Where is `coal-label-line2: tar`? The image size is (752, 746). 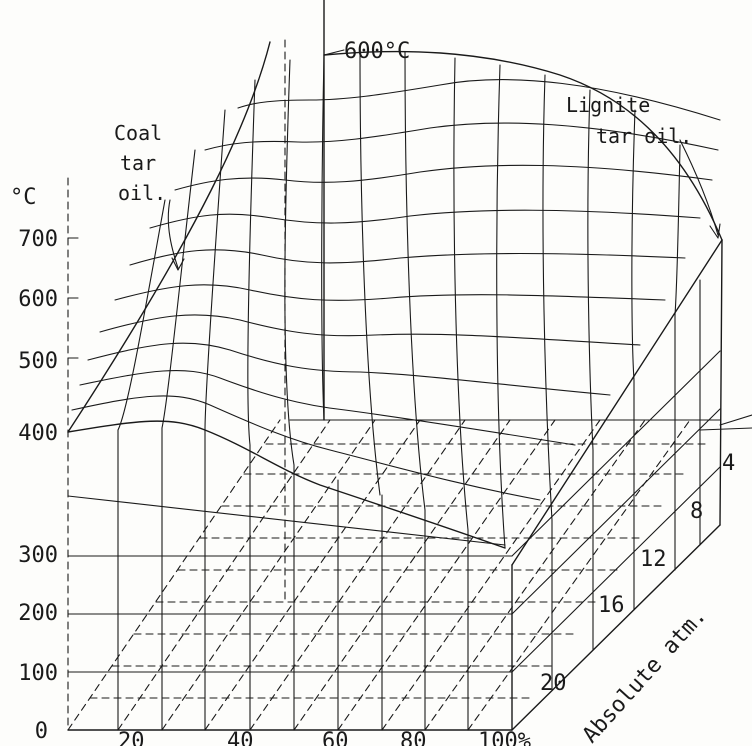
coal-label-line2: tar is located at coordinates (138, 163).